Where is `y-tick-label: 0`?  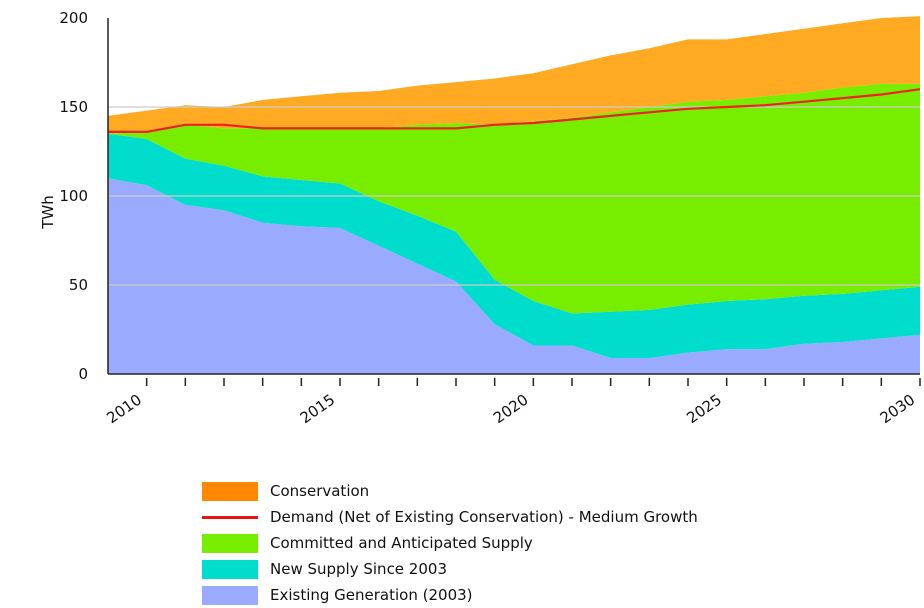 y-tick-label: 0 is located at coordinates (83, 374).